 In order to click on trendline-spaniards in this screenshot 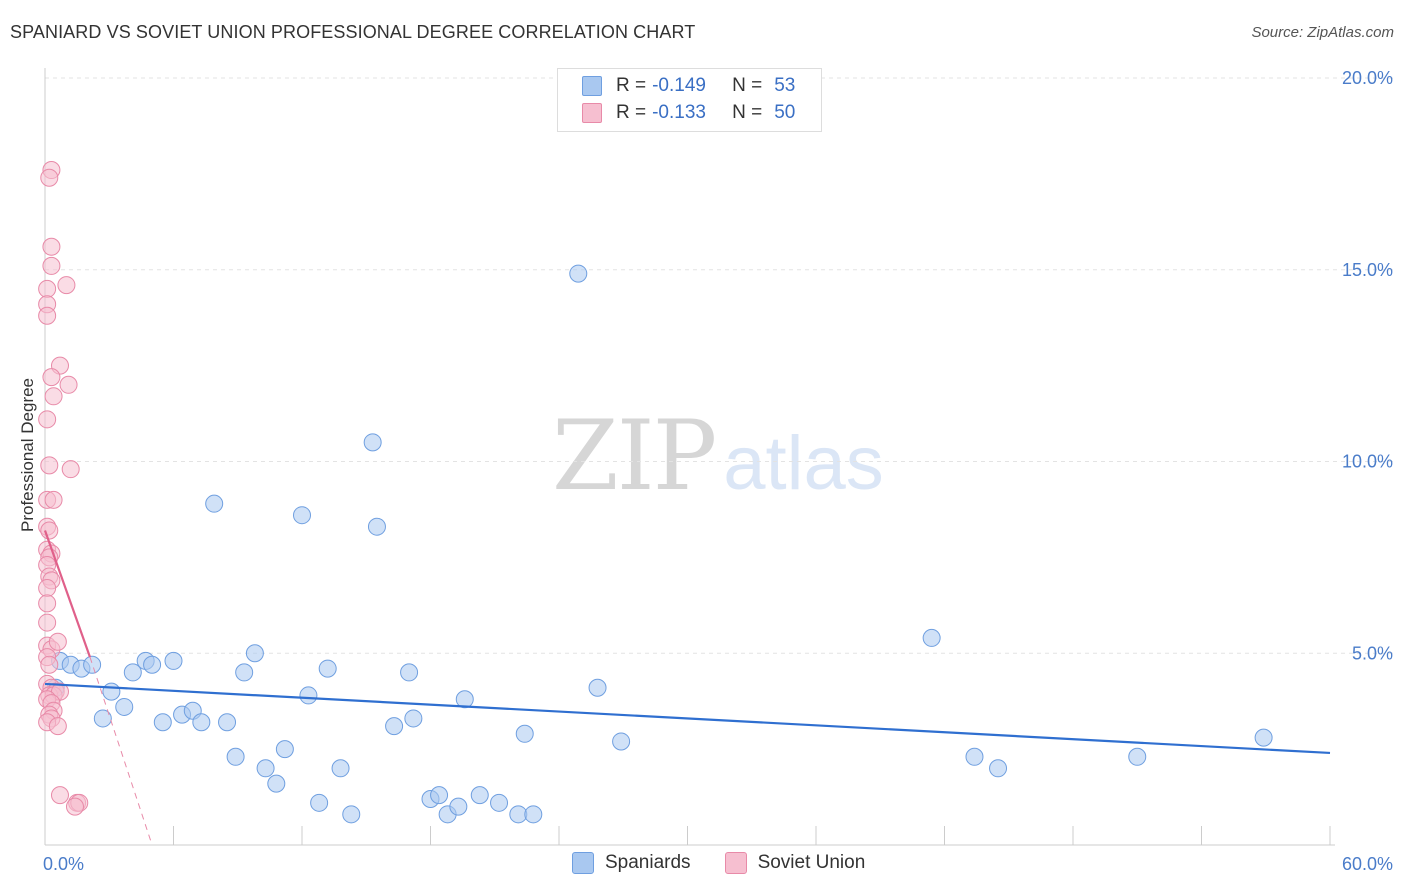, I will do `click(687, 718)`.